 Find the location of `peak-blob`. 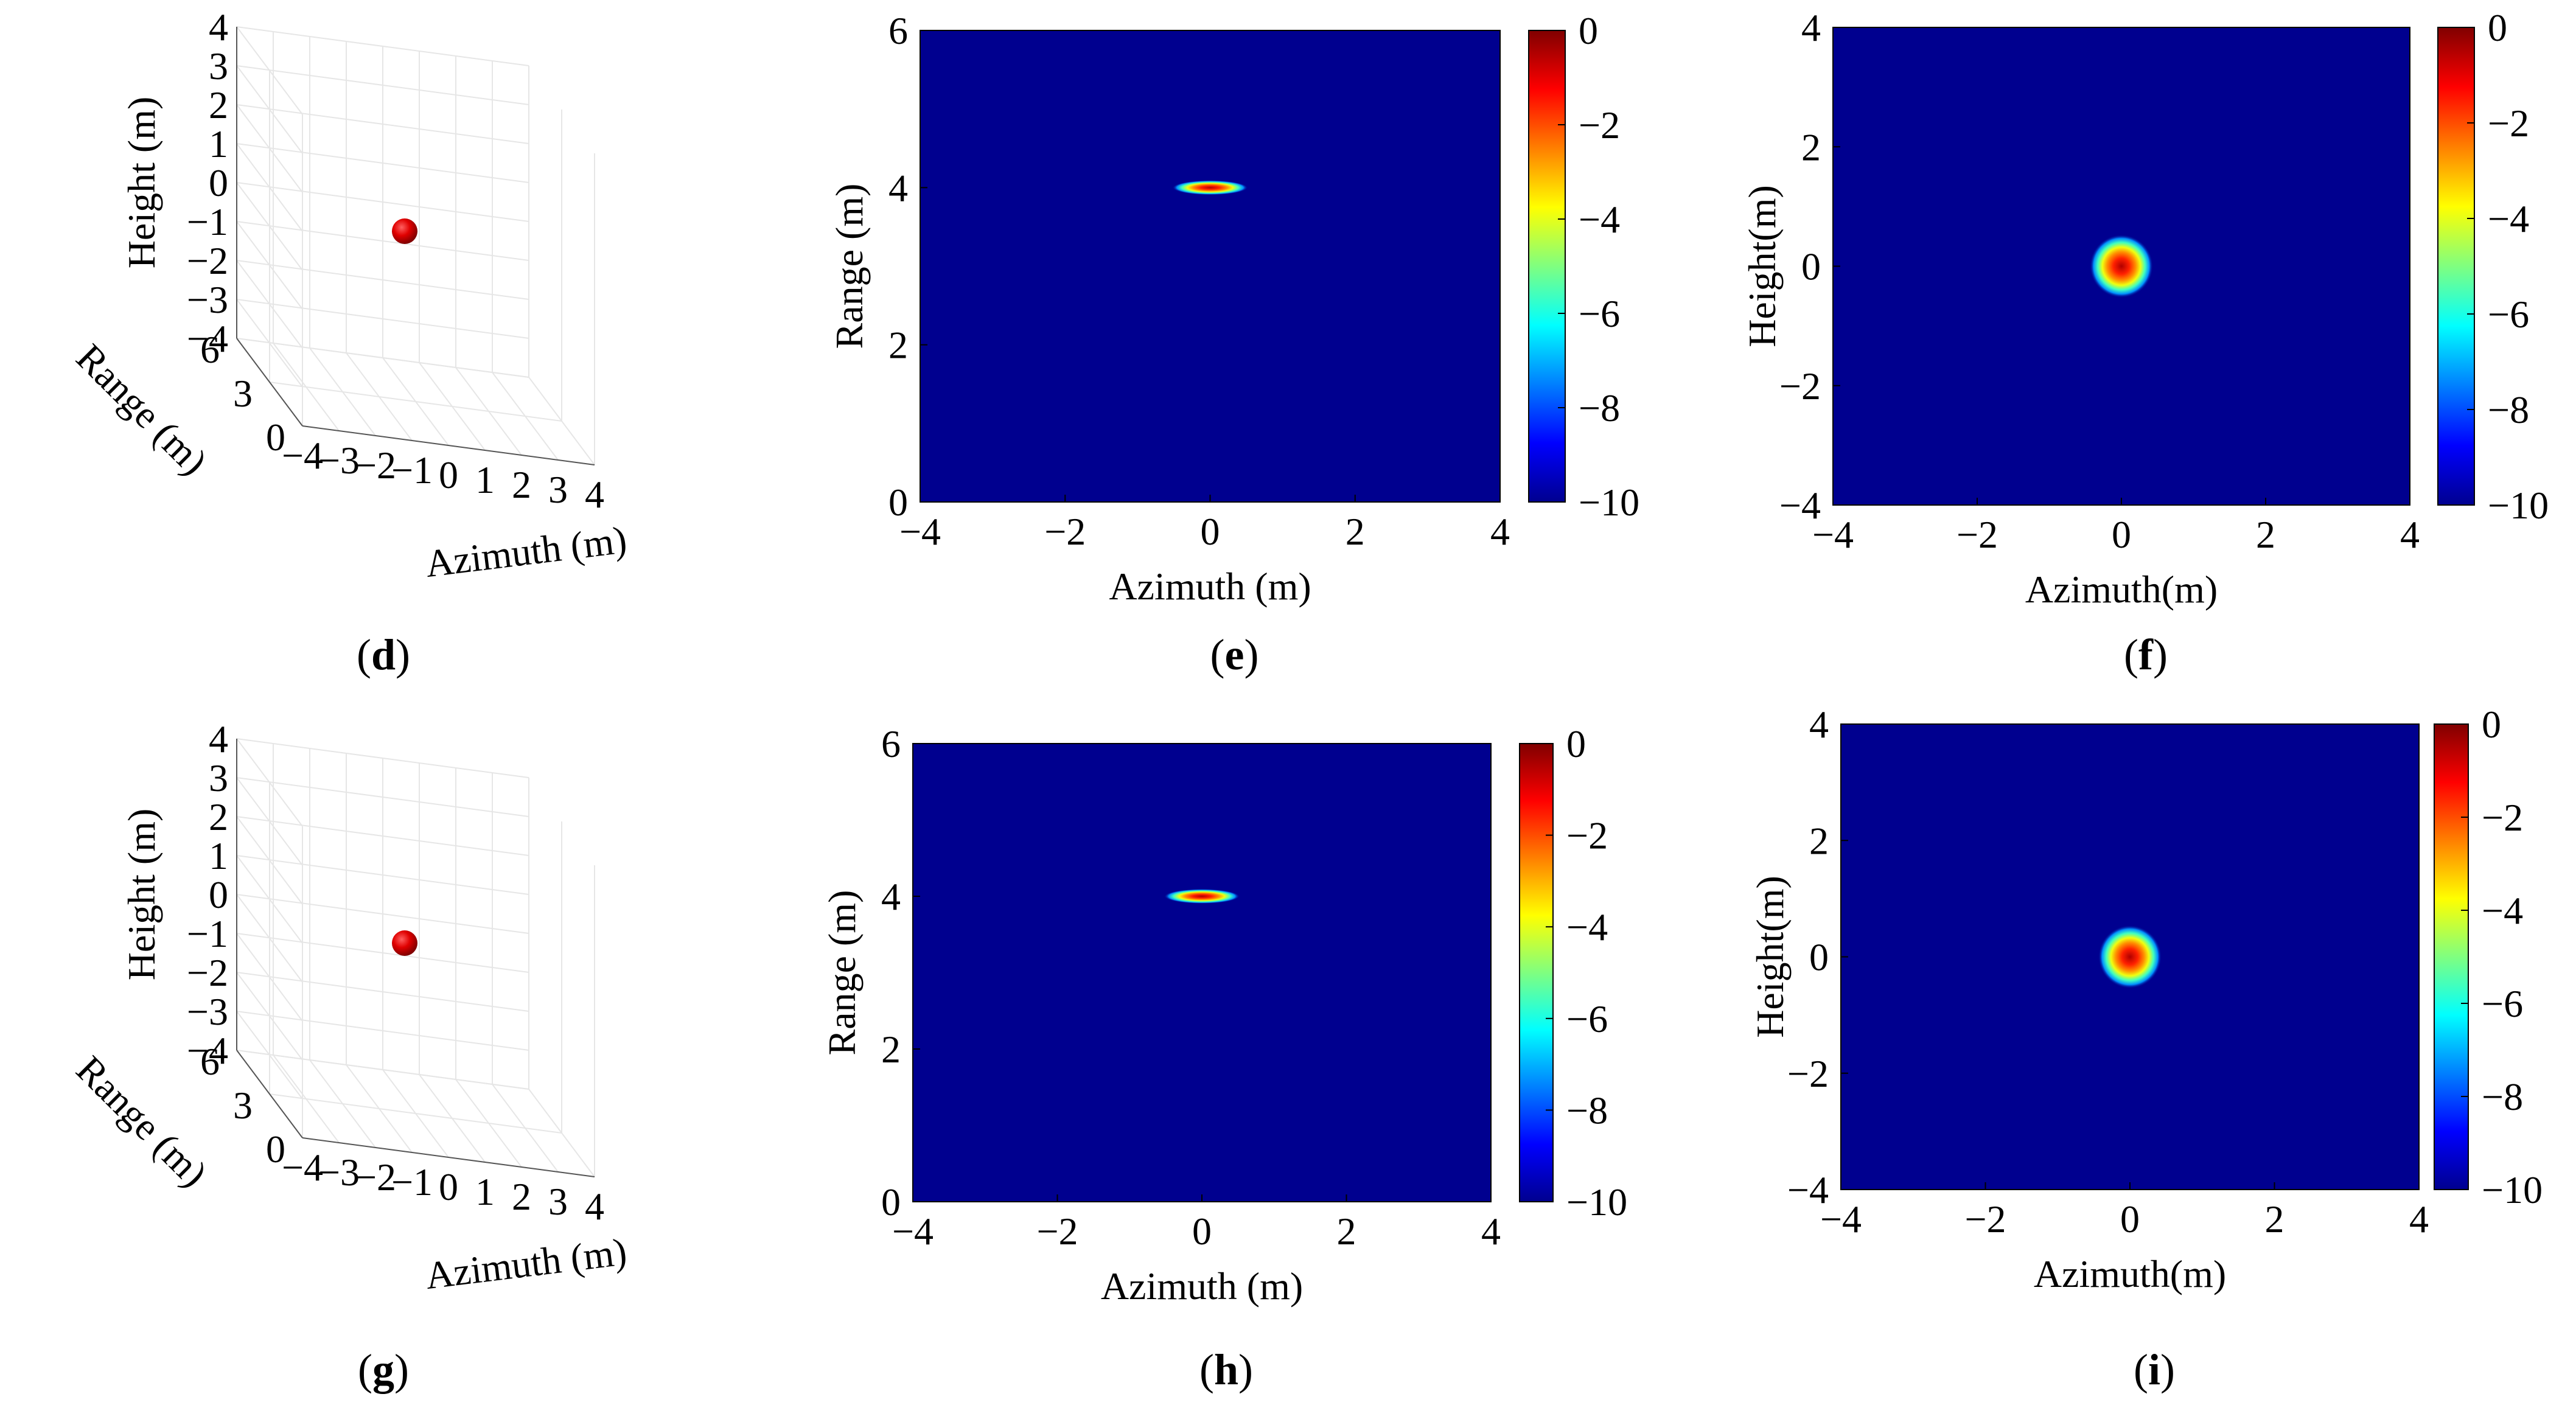

peak-blob is located at coordinates (1210, 188).